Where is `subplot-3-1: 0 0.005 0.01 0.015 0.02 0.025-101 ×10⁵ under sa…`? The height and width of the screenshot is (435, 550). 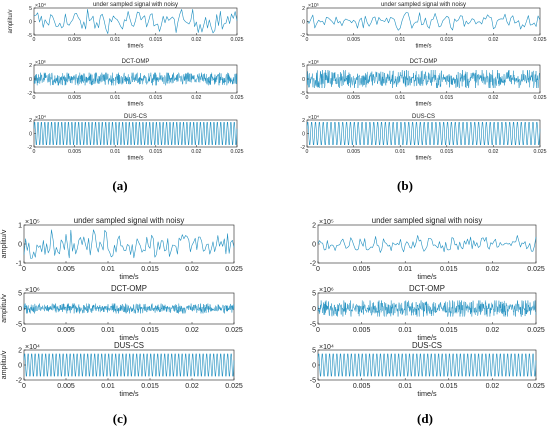
subplot-3-1: 0 0.005 0.01 0.015 0.02 0.025-101 ×10⁵ under sa… is located at coordinates (121, 248).